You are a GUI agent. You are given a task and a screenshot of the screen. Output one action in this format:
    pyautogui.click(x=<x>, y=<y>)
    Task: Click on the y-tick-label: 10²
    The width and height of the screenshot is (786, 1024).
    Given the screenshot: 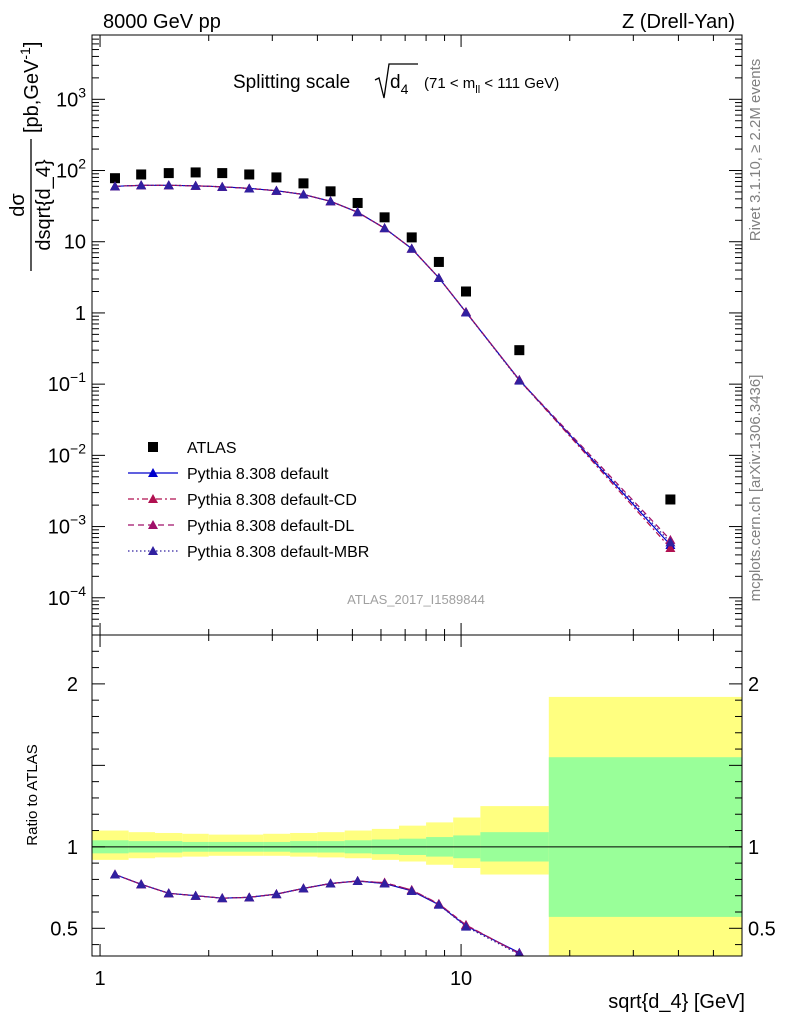 What is the action you would take?
    pyautogui.click(x=71, y=169)
    